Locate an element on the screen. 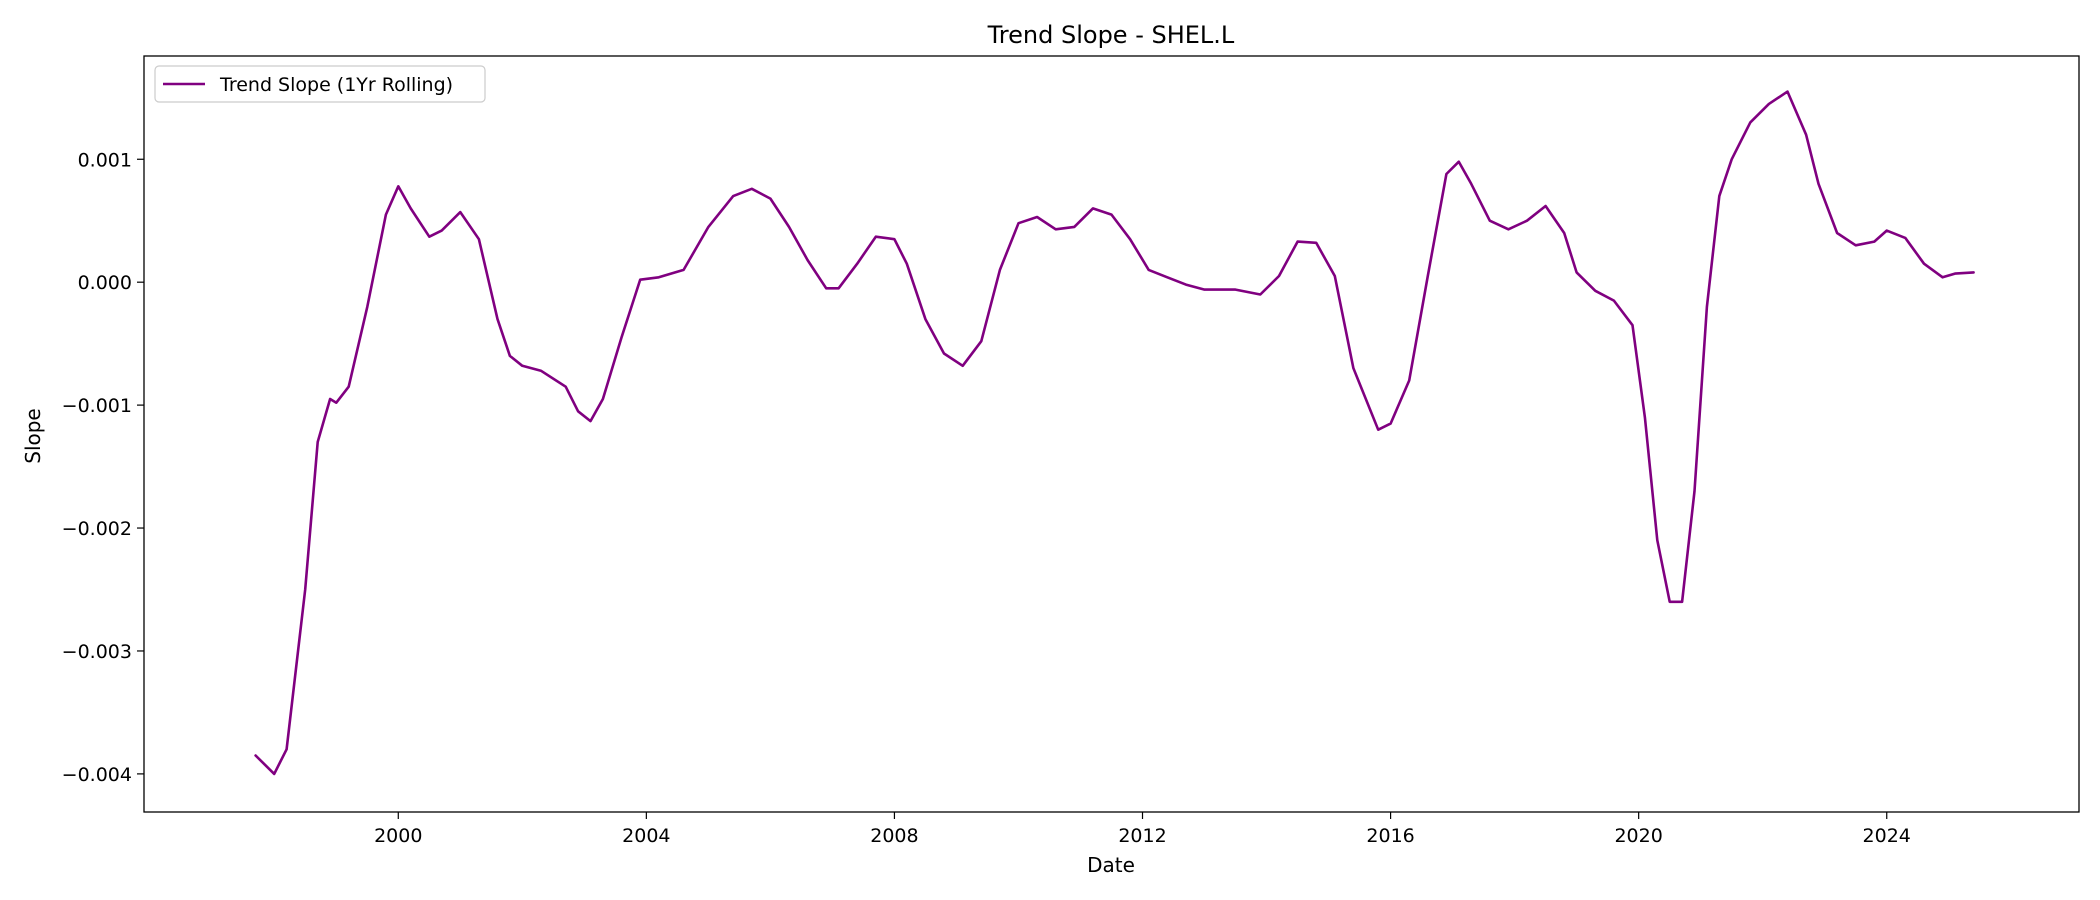  legend-box is located at coordinates (320, 84).